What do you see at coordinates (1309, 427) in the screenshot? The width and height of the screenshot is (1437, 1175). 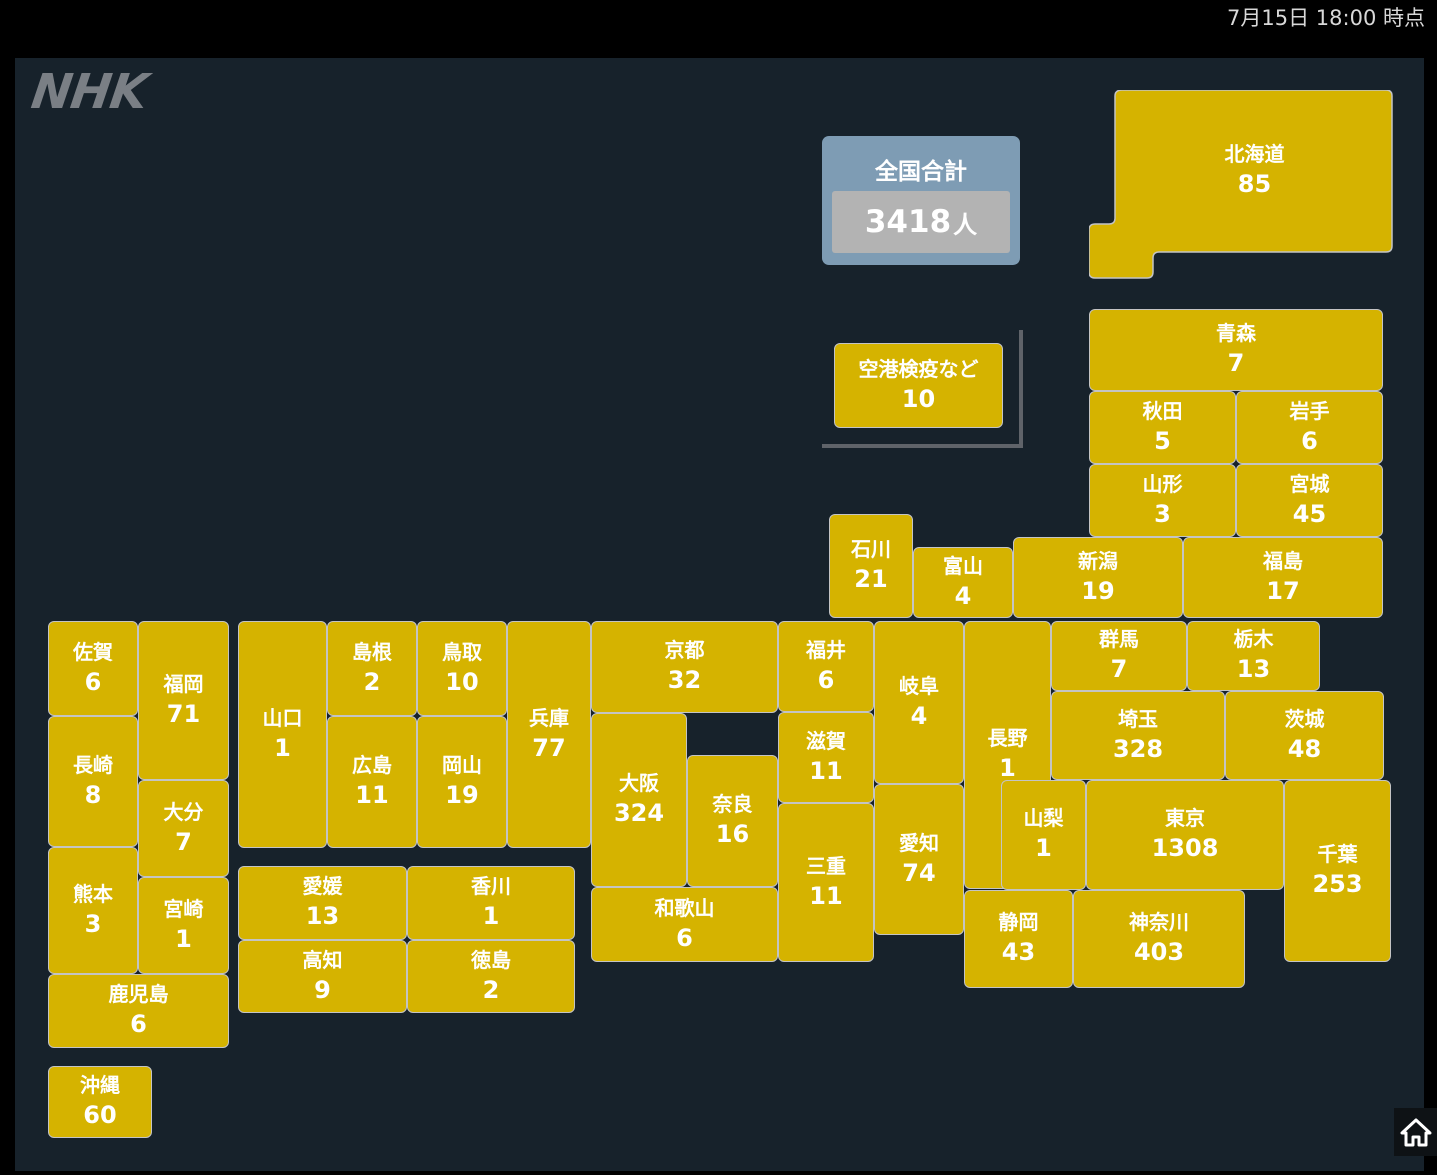 I see `prefecture-tile: 岩手 6` at bounding box center [1309, 427].